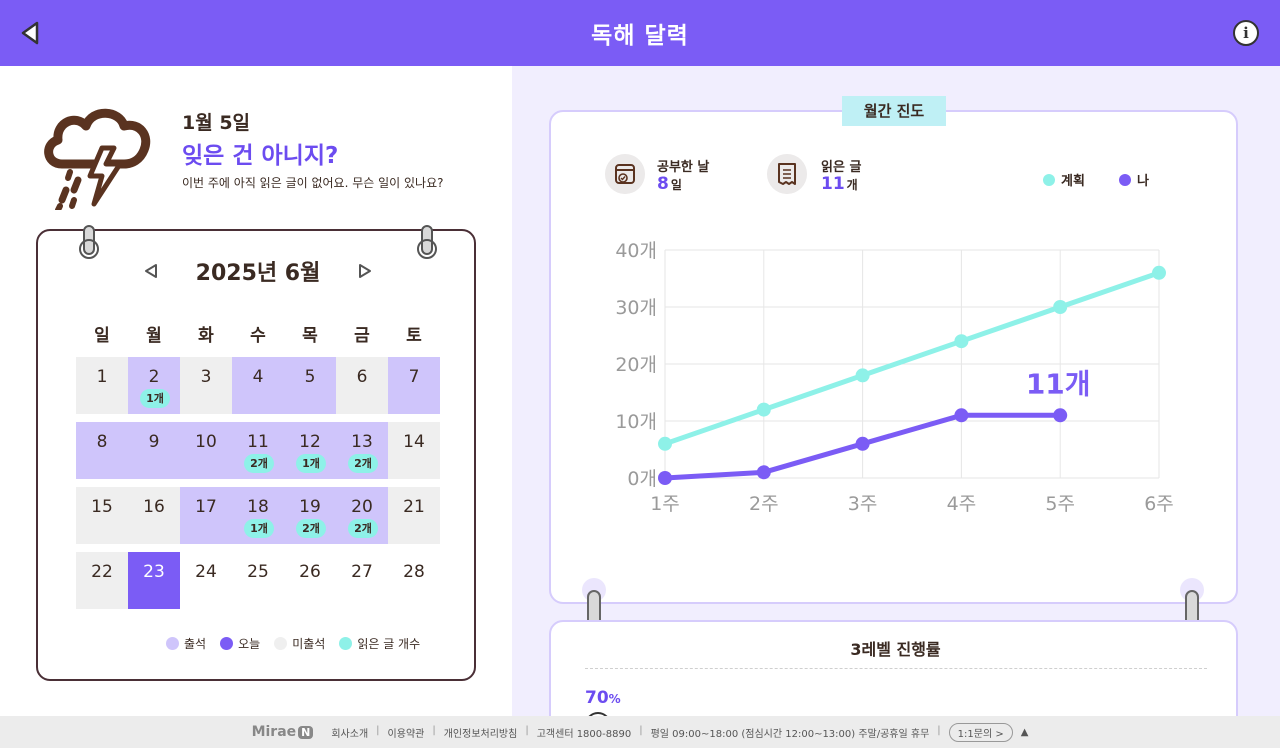 This screenshot has width=1280, height=748. Describe the element at coordinates (683, 167) in the screenshot. I see `study-days-label: 공부한 날` at that location.